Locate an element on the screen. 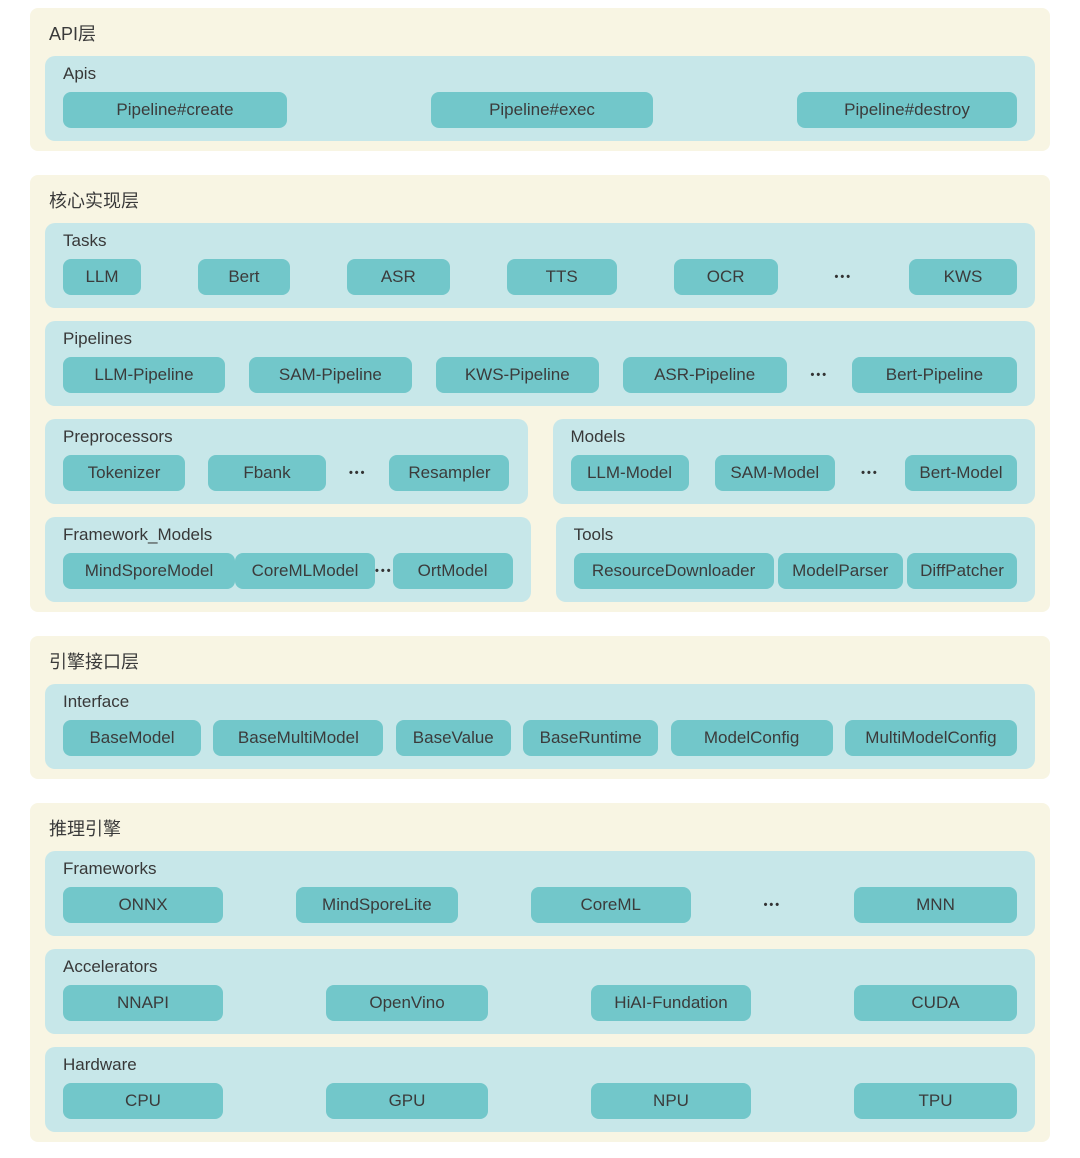  group-models-label: Models is located at coordinates (598, 436).